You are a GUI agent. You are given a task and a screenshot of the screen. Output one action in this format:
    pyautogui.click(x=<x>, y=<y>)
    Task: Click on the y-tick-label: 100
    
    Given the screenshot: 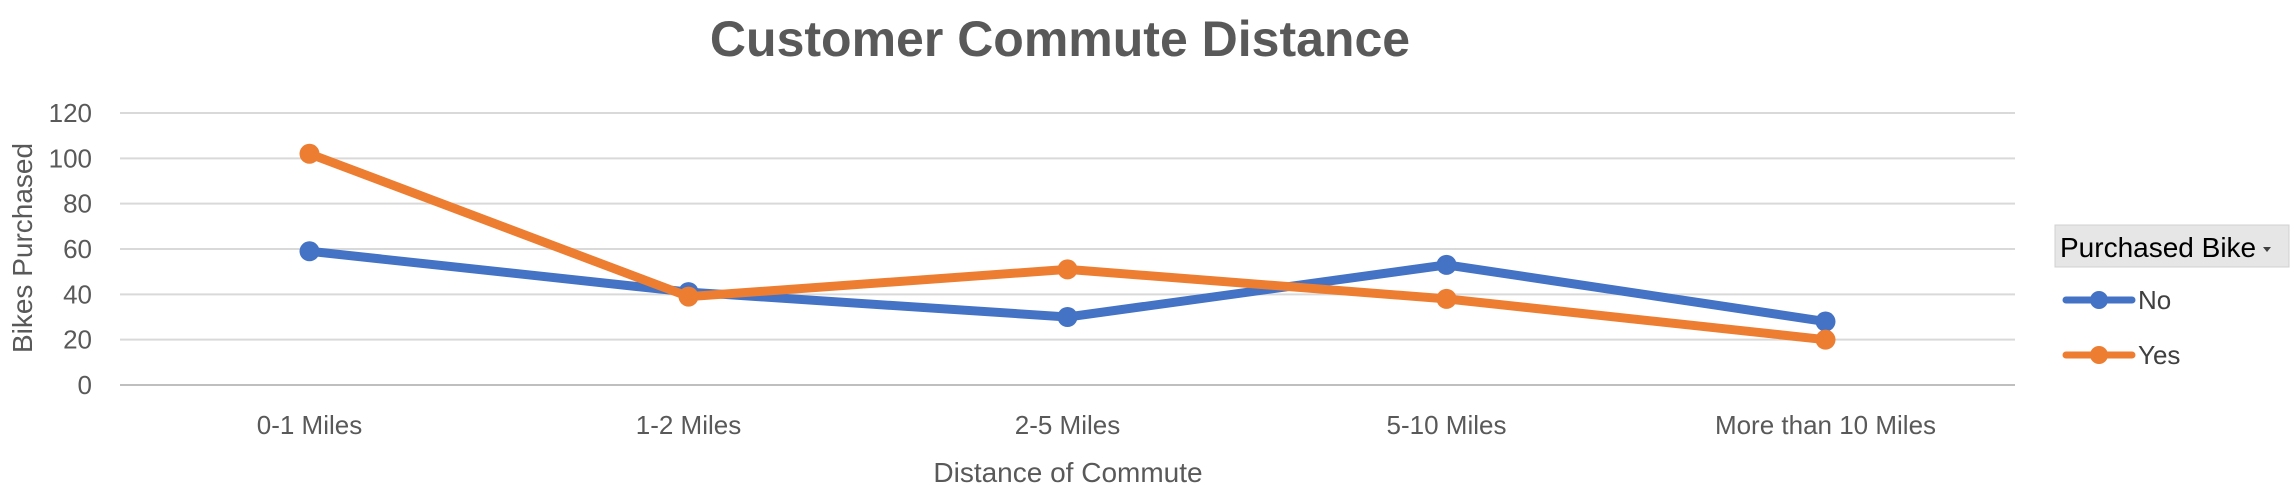 What is the action you would take?
    pyautogui.click(x=70, y=158)
    